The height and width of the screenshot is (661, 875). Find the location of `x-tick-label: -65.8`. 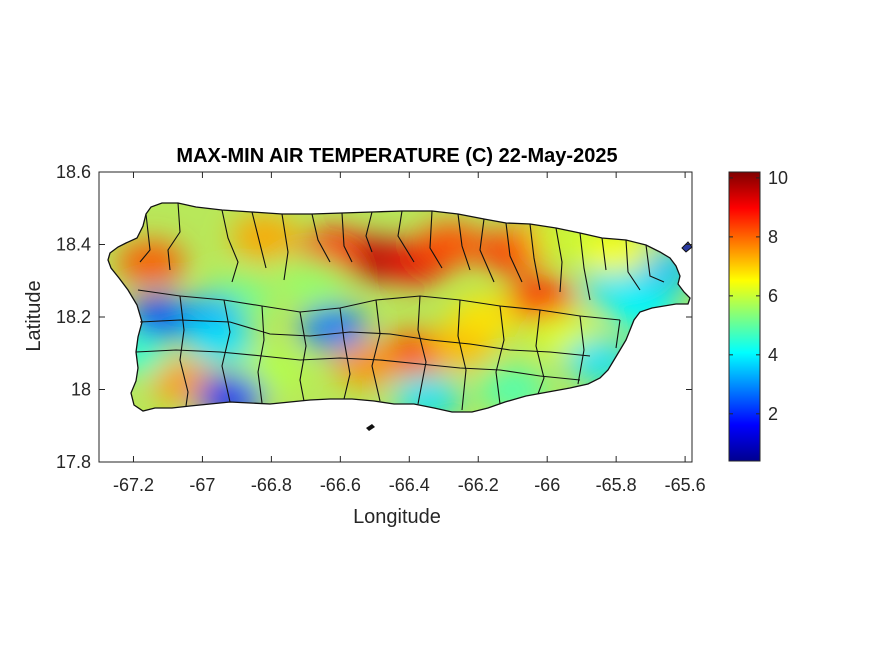

x-tick-label: -65.8 is located at coordinates (616, 485).